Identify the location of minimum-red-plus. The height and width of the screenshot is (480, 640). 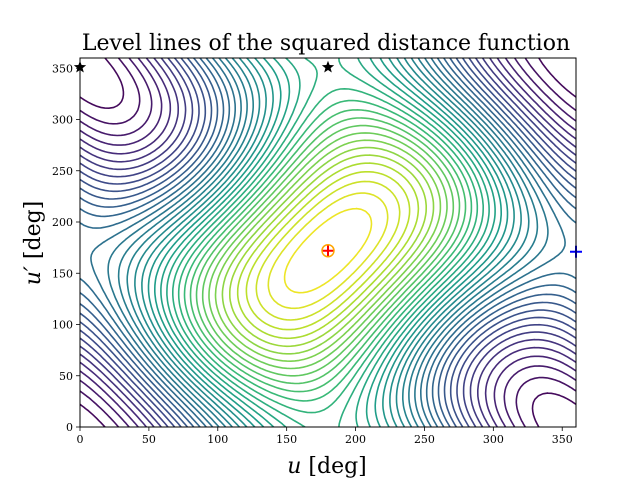
(328, 250).